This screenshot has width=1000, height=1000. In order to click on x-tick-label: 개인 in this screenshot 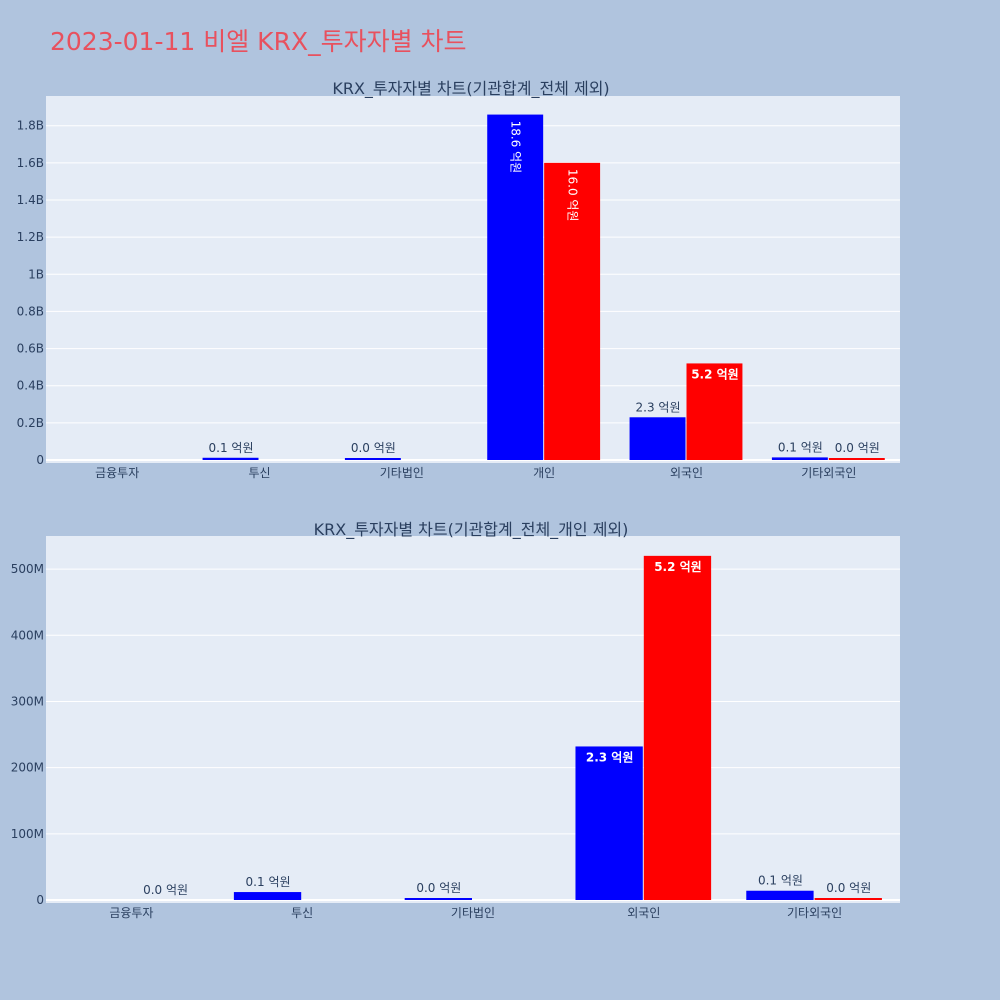, I will do `click(544, 473)`.